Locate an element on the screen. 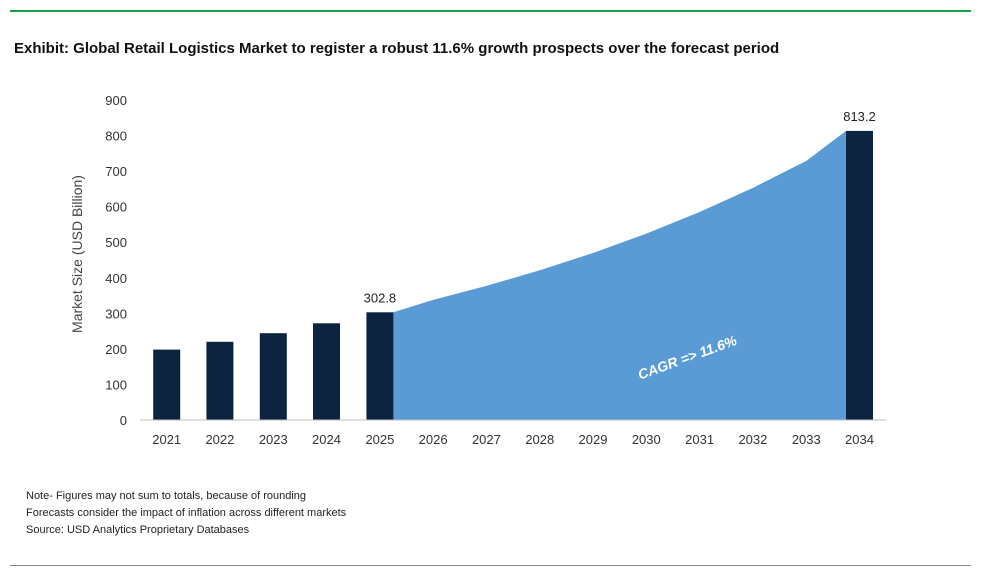 The width and height of the screenshot is (997, 587). y-axis-label: Market Size (USD Billion) is located at coordinates (77, 254).